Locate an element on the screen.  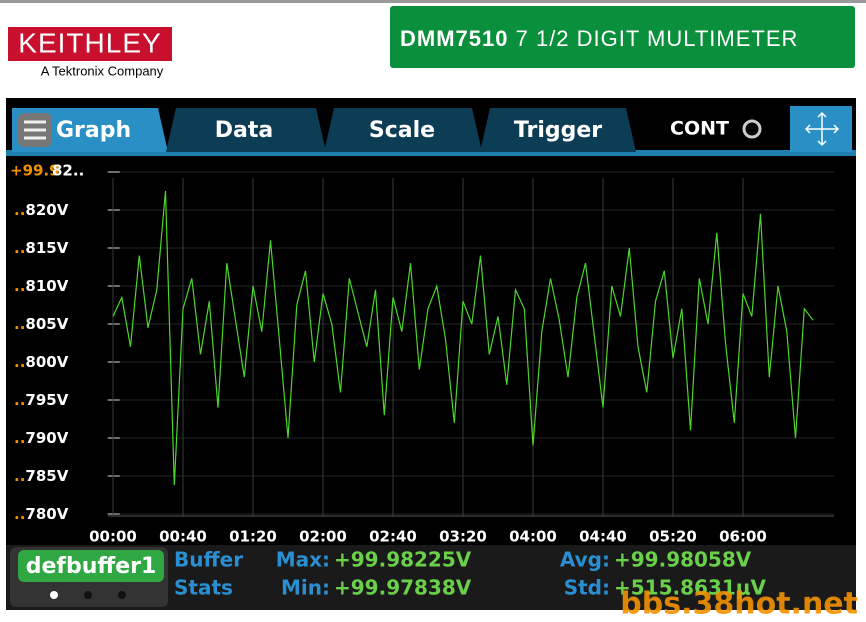
stat-label: Std: is located at coordinates (587, 588).